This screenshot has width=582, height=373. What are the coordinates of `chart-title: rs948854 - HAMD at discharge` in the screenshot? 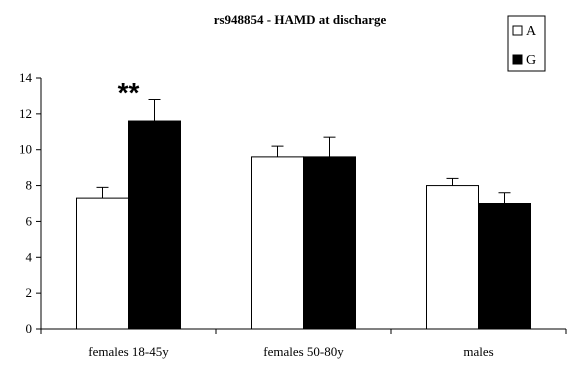 It's located at (300, 19).